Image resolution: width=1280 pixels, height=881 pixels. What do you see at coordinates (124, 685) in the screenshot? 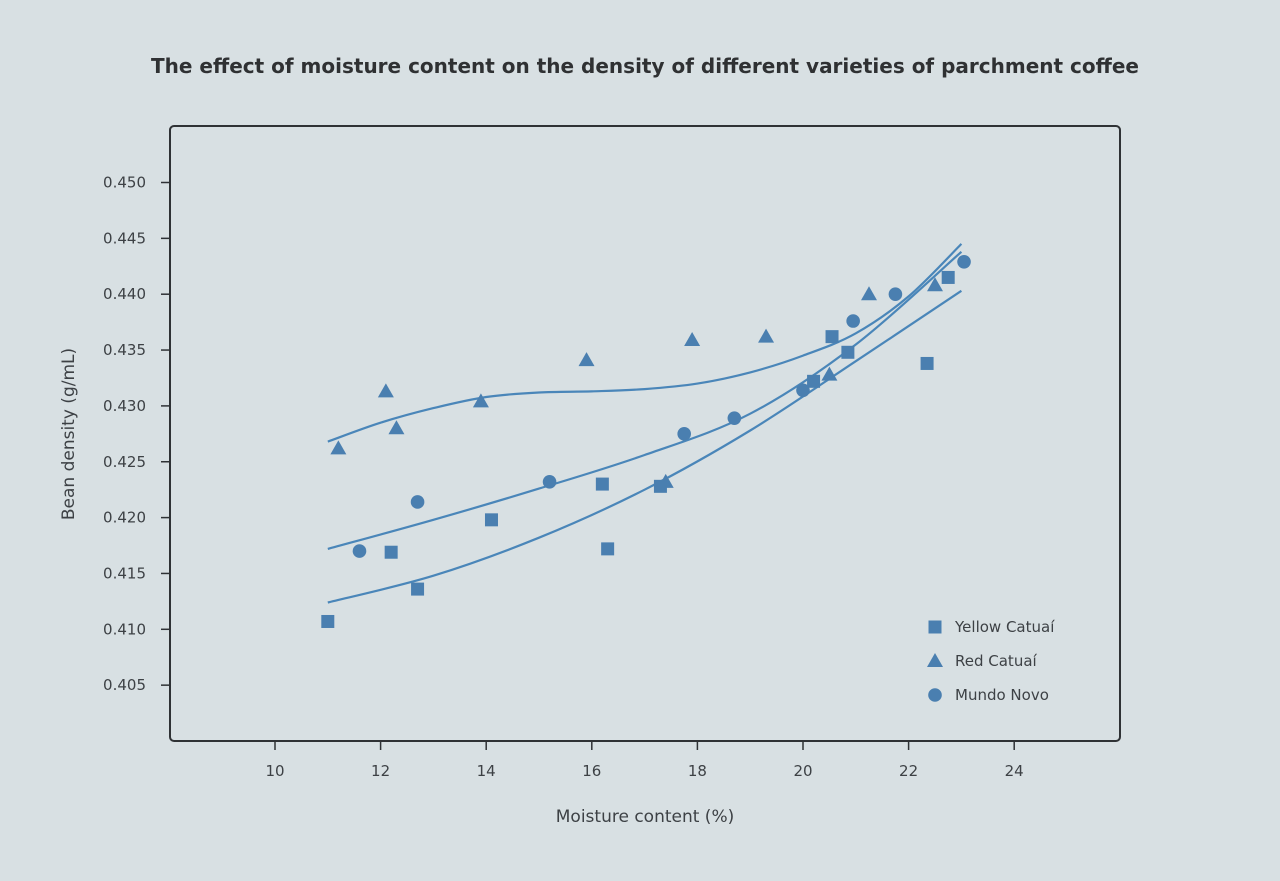
I see `y-tick-label: 0.405` at bounding box center [124, 685].